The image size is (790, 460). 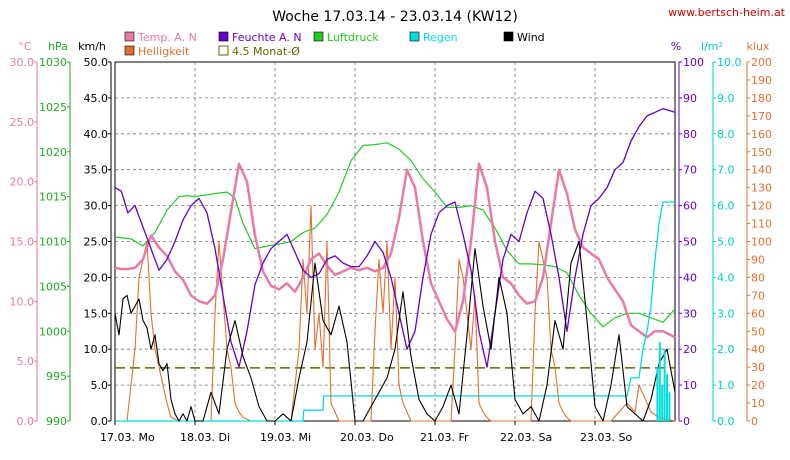 What do you see at coordinates (395, 17) in the screenshot?
I see `chart-title: Woche 17.03.14 - 23.03.14 (KW12)` at bounding box center [395, 17].